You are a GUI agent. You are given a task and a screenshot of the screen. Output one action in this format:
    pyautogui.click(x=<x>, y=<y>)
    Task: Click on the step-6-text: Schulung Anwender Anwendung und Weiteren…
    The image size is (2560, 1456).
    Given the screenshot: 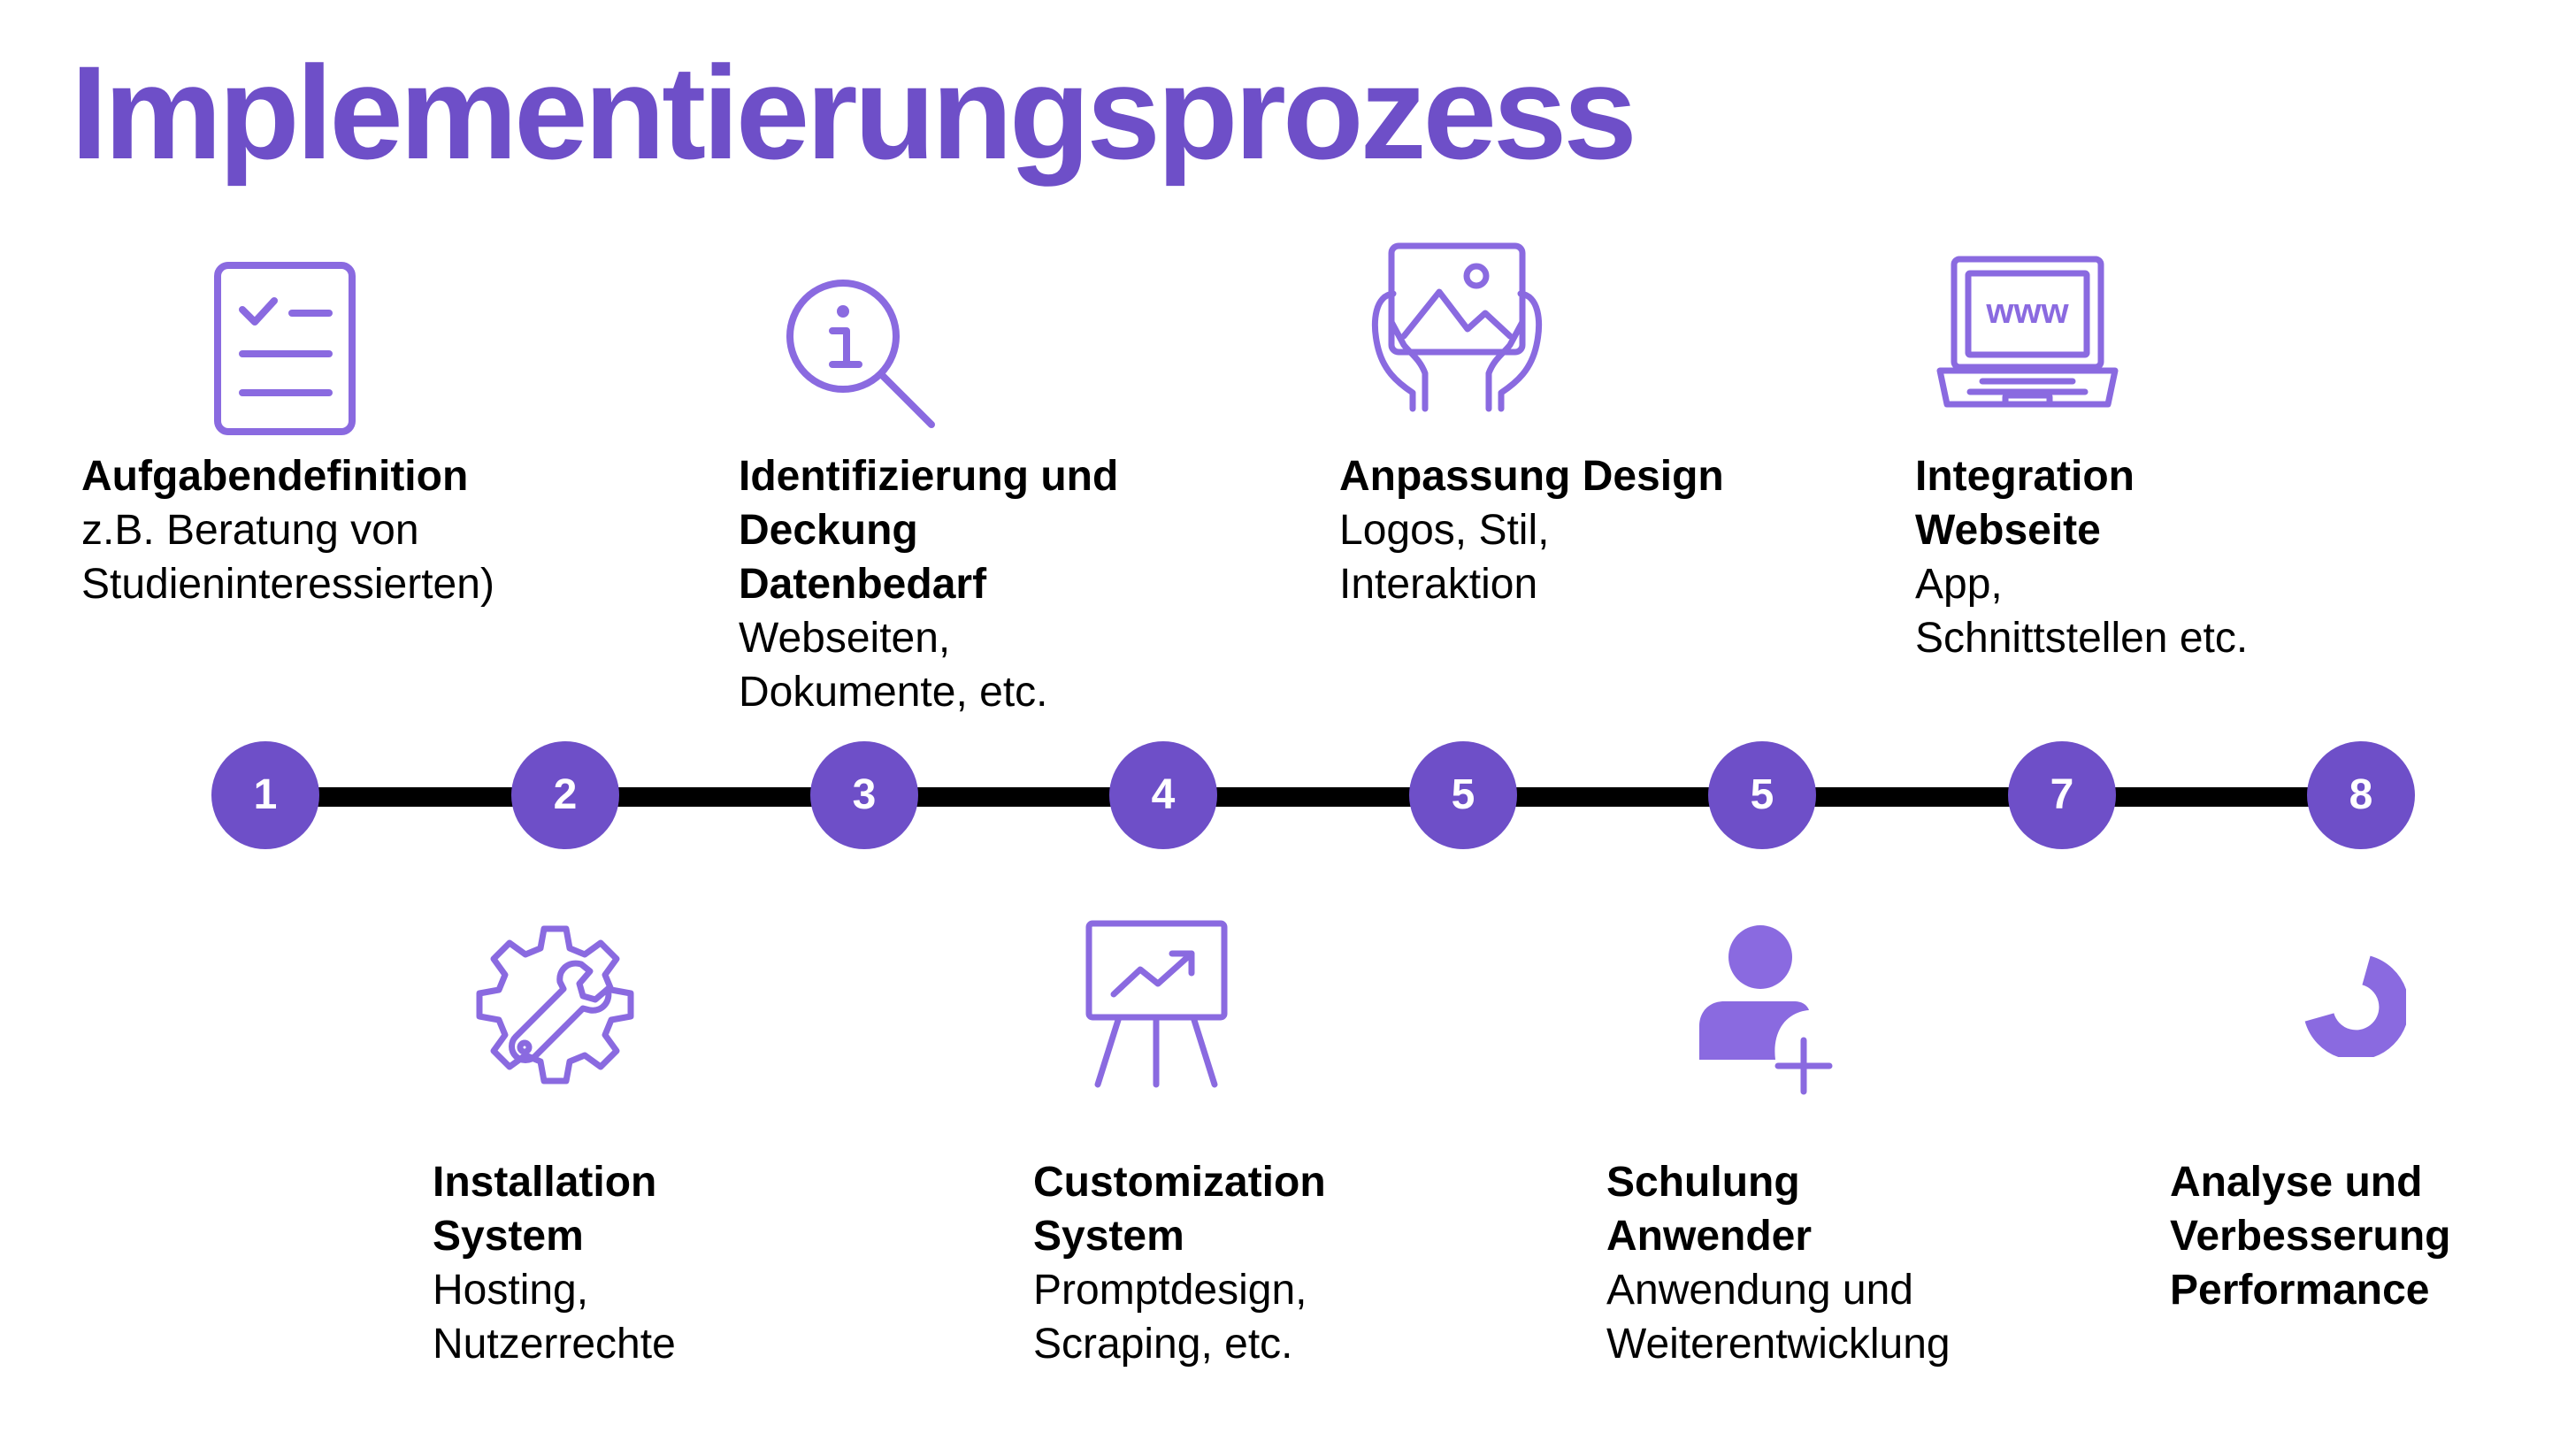 What is the action you would take?
    pyautogui.click(x=1778, y=1263)
    